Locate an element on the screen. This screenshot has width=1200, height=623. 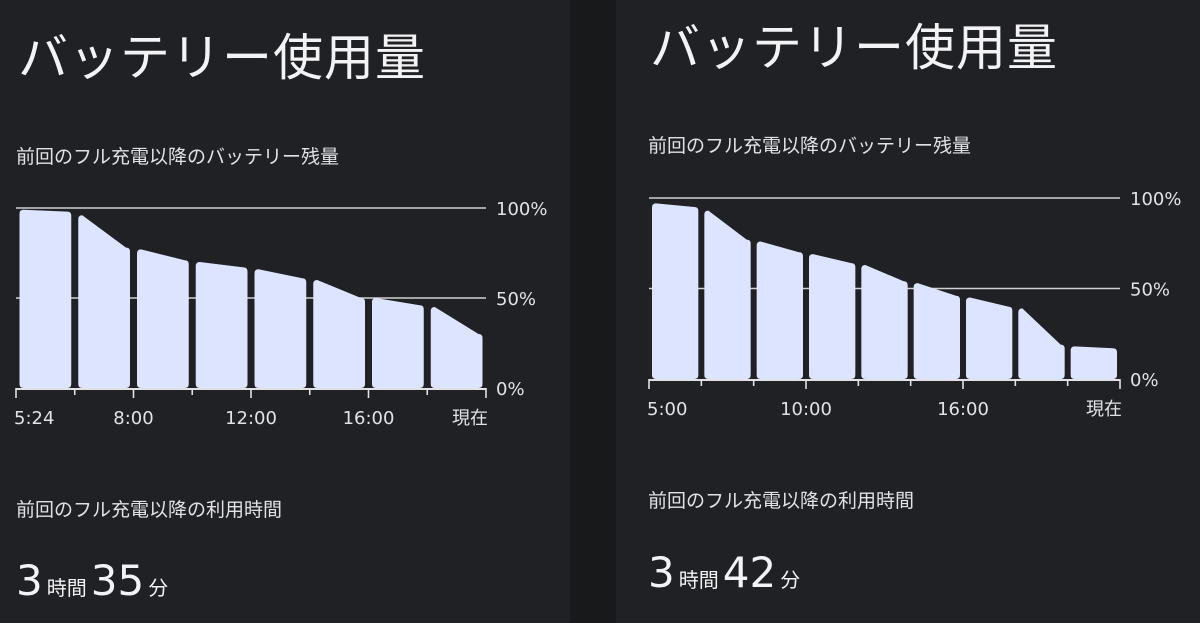
usage-minutes: 42 is located at coordinates (749, 572).